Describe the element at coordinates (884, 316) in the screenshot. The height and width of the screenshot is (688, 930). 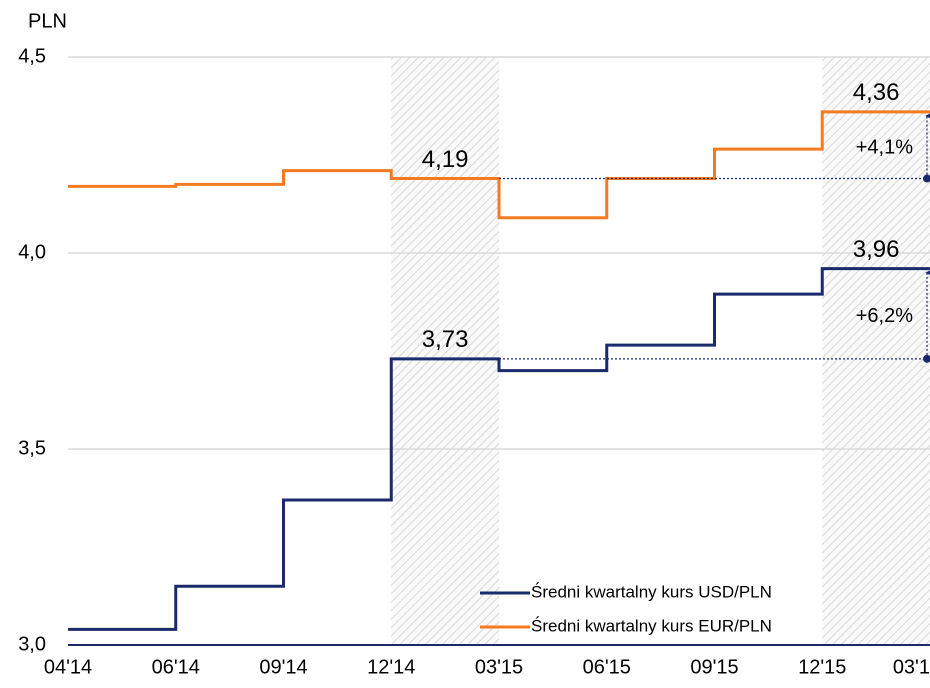
I see `change-label: +6,2%` at that location.